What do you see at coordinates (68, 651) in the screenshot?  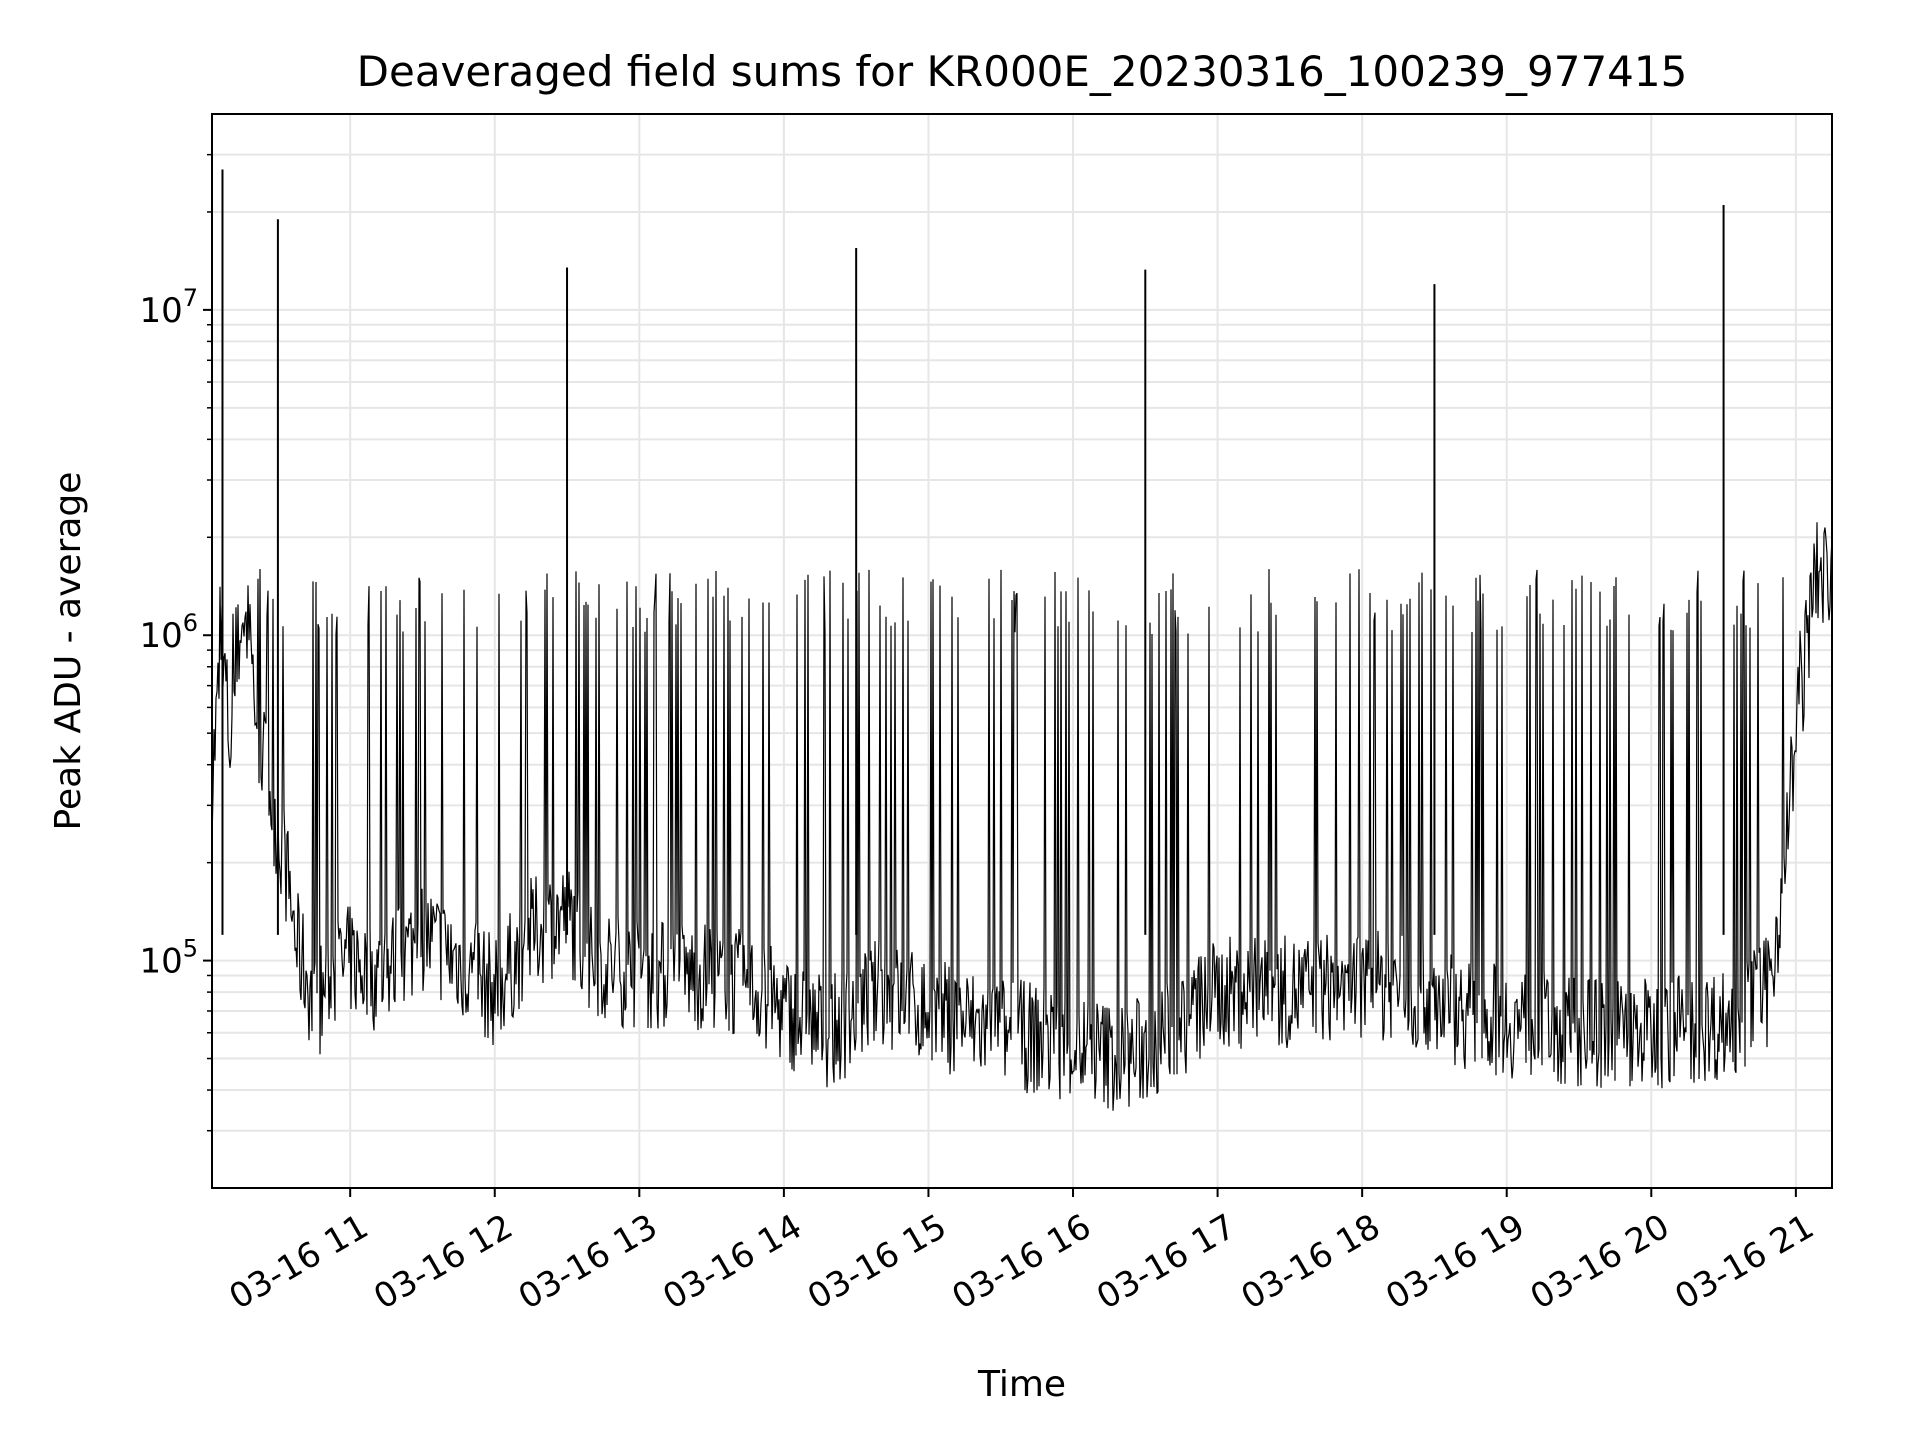 I see `y-axis-label: Peak ADU - average` at bounding box center [68, 651].